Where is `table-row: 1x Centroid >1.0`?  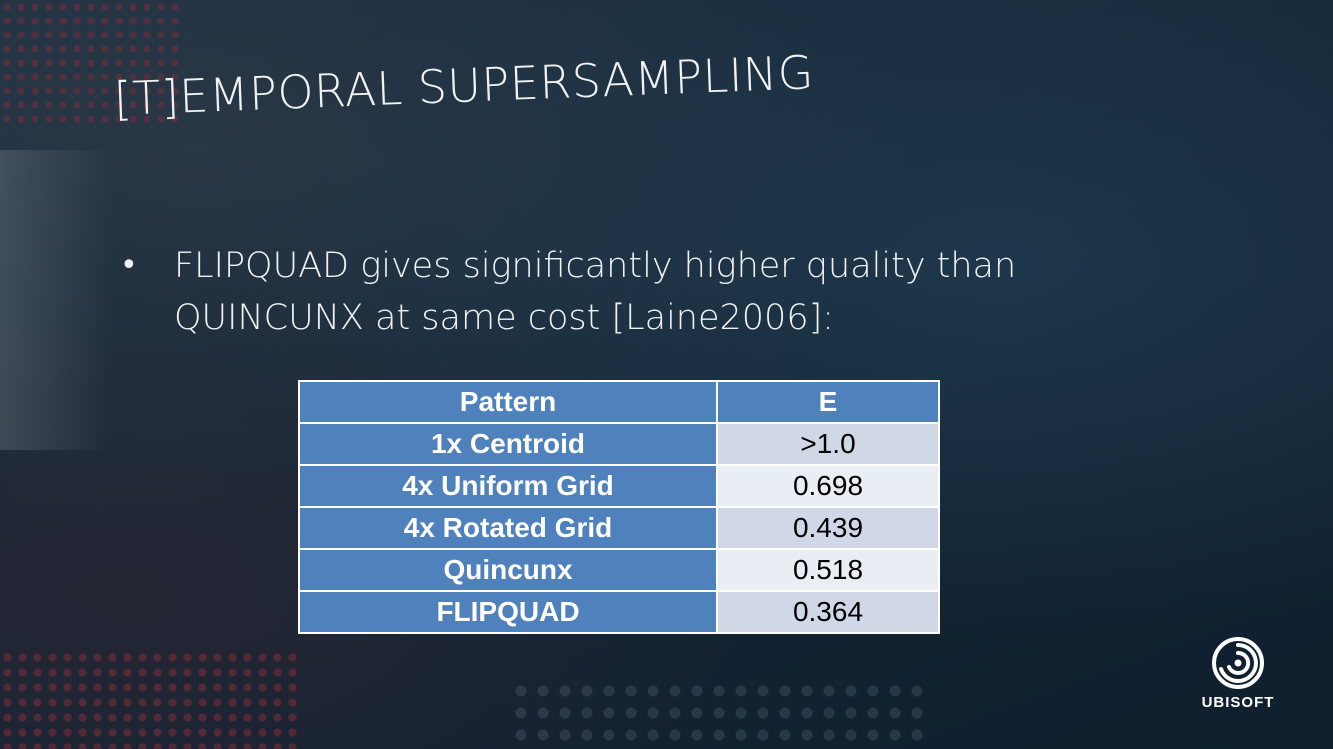
table-row: 1x Centroid >1.0 is located at coordinates (619, 444).